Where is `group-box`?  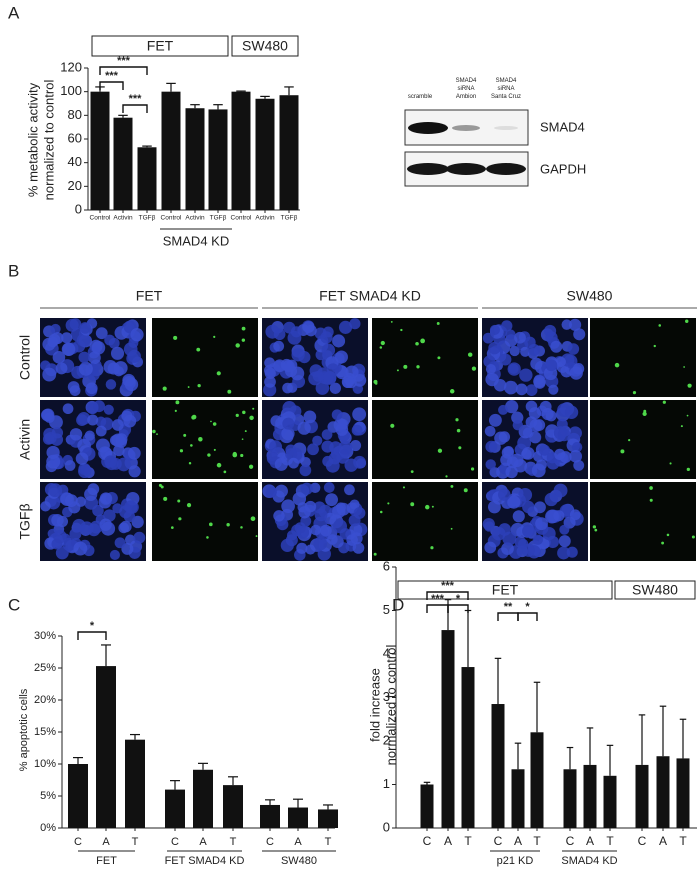
group-box is located at coordinates (505, 590).